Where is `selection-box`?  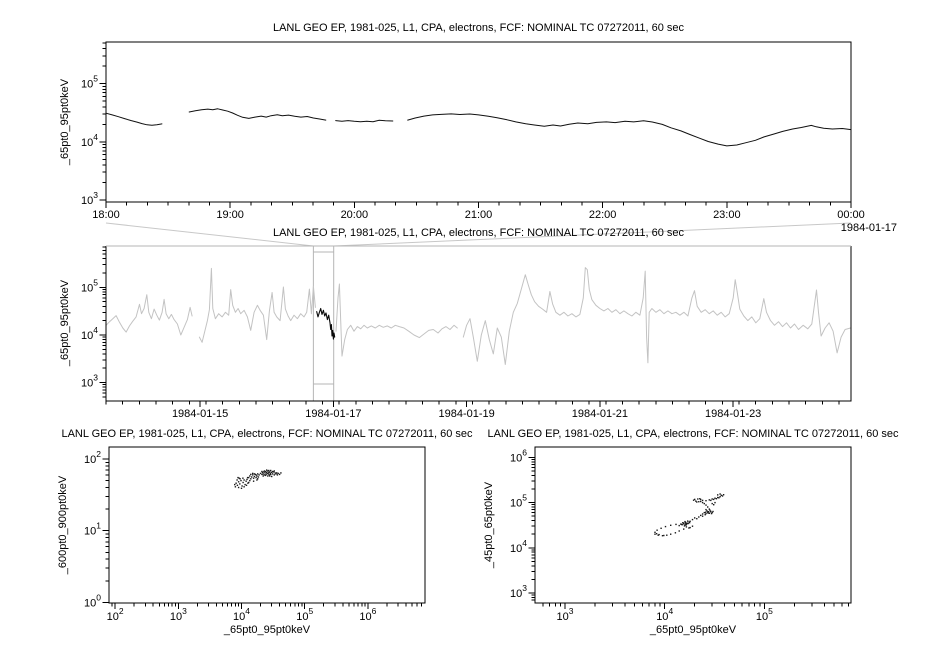
selection-box is located at coordinates (323, 323).